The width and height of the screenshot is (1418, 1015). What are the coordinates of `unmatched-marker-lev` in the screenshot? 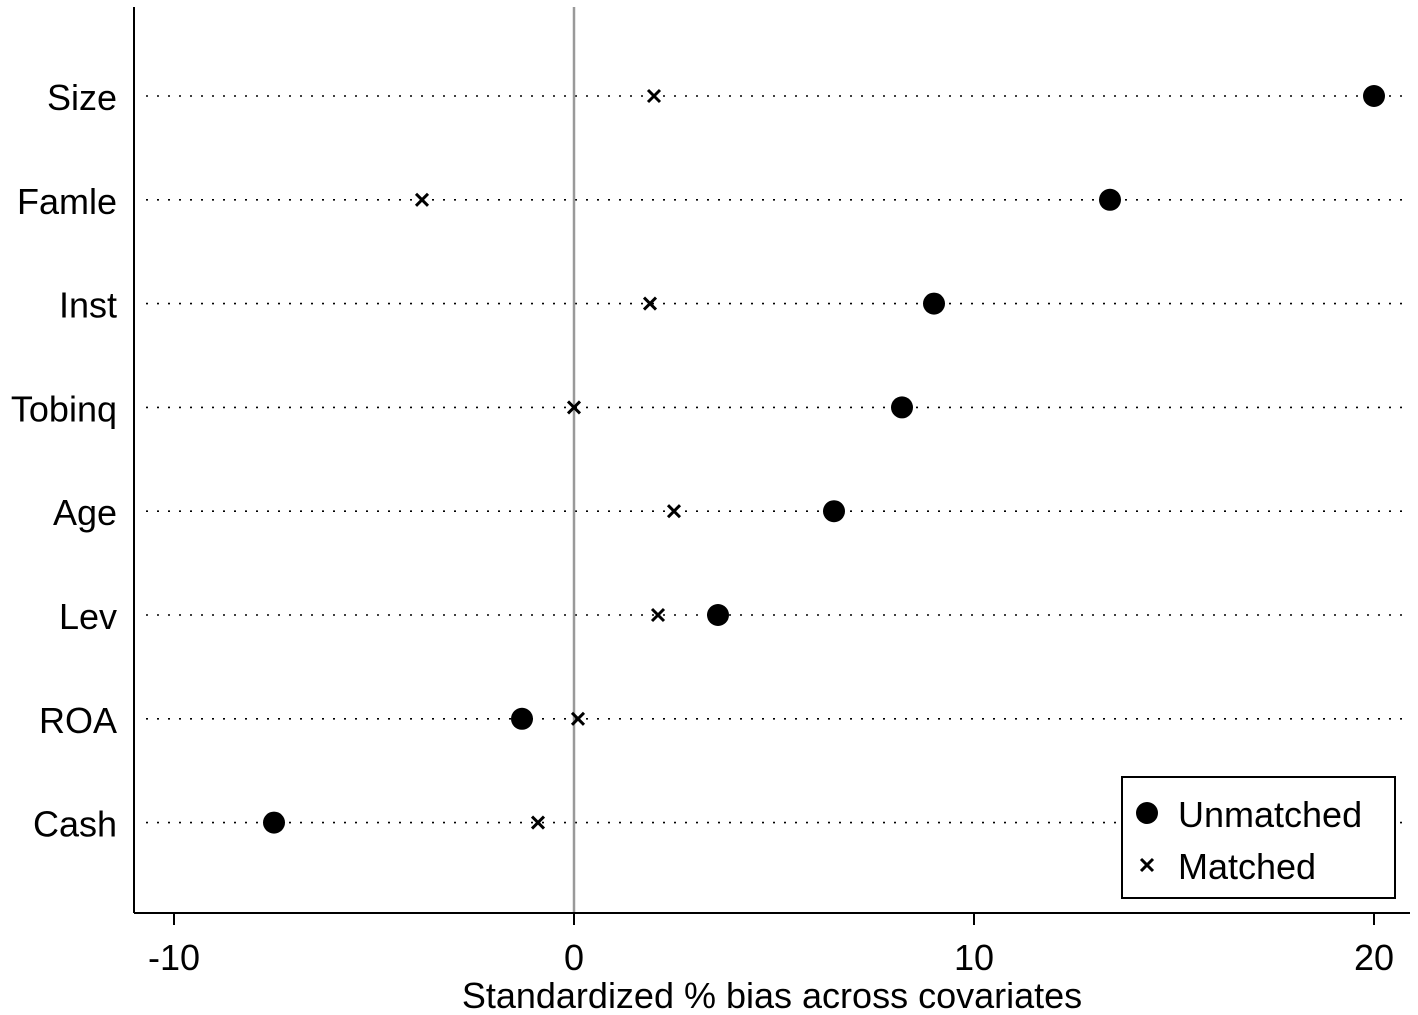 It's located at (718, 615).